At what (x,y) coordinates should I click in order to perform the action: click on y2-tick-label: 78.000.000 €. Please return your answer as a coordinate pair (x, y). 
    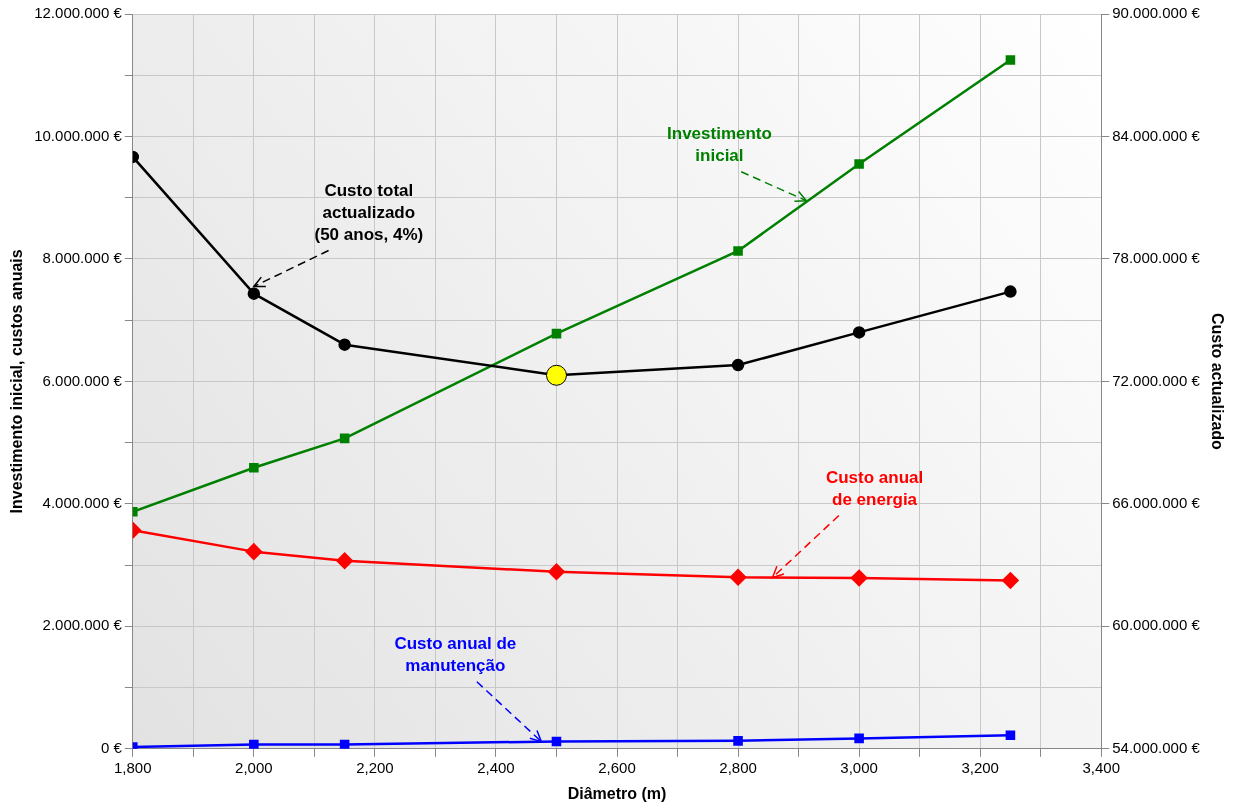
    Looking at the image, I should click on (1156, 258).